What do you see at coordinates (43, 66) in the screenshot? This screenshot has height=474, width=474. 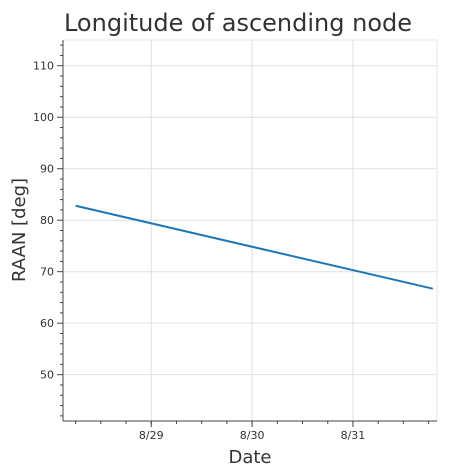 I see `y-tick-label: 110` at bounding box center [43, 66].